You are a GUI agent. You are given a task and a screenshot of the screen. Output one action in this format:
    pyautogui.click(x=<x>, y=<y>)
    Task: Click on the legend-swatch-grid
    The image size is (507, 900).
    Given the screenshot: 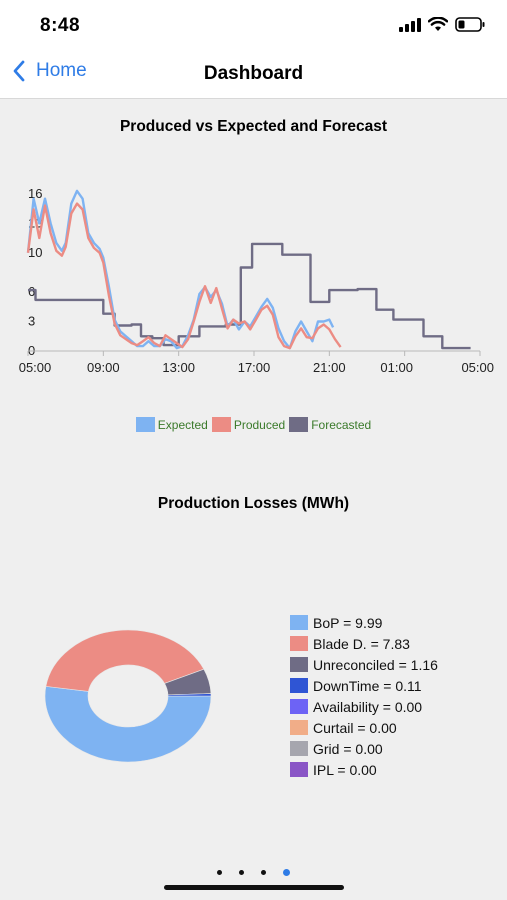 What is the action you would take?
    pyautogui.click(x=299, y=748)
    